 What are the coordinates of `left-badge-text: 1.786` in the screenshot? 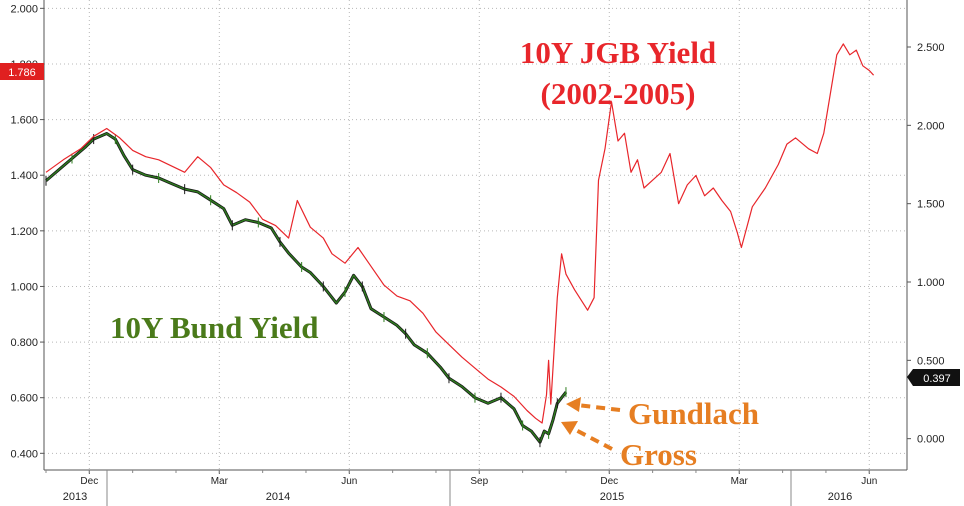 It's located at (22, 73).